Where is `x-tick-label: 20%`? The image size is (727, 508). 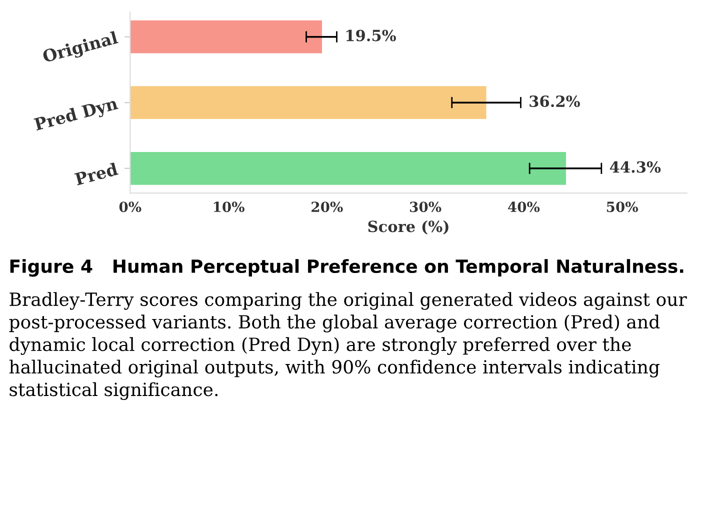 x-tick-label: 20% is located at coordinates (327, 207).